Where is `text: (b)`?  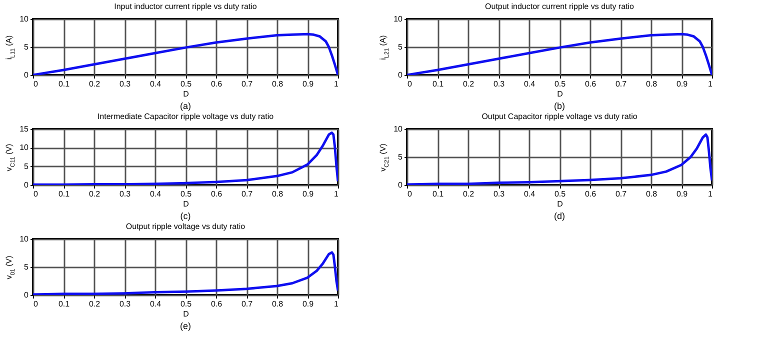
text: (b) is located at coordinates (559, 106).